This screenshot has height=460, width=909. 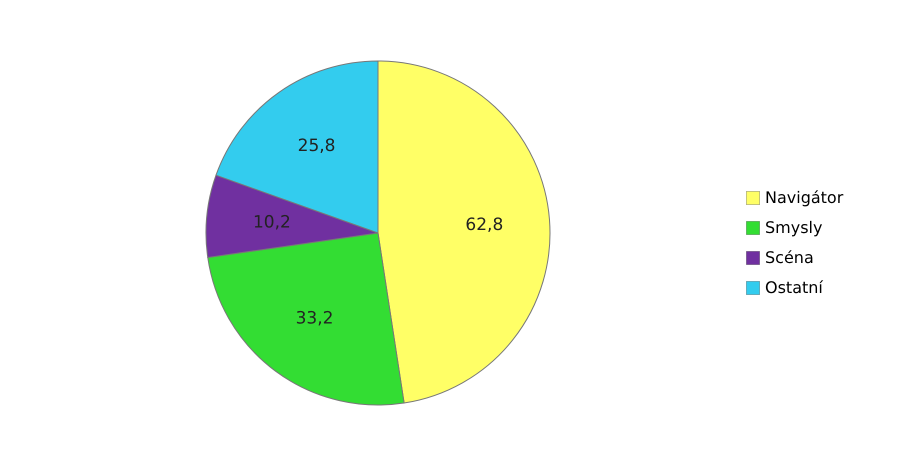 What do you see at coordinates (804, 197) in the screenshot?
I see `legend-label: Navigátor` at bounding box center [804, 197].